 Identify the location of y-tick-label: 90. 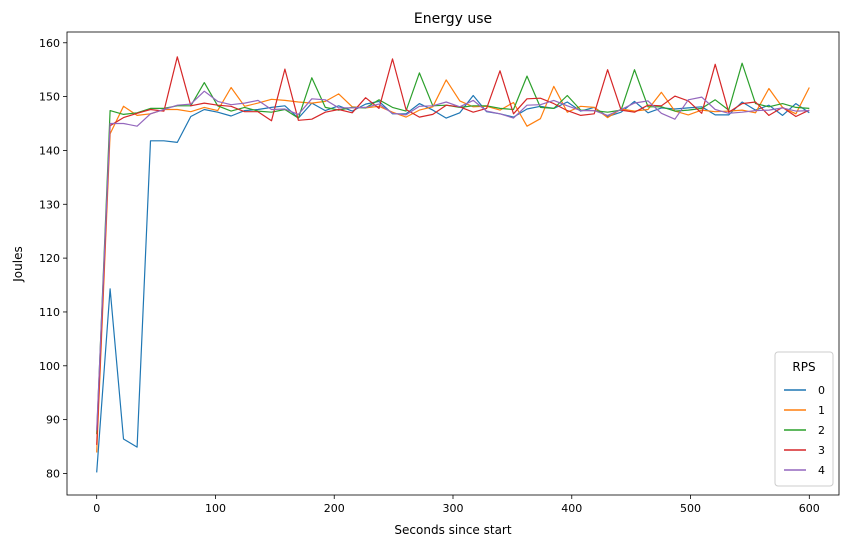
(53, 420).